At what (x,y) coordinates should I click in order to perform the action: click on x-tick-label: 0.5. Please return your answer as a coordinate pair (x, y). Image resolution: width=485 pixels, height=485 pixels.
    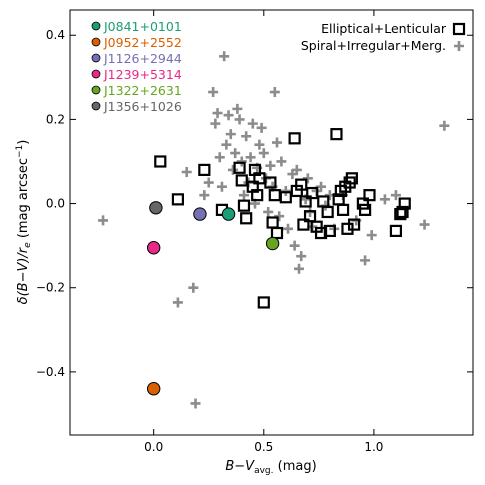
    Looking at the image, I should click on (263, 447).